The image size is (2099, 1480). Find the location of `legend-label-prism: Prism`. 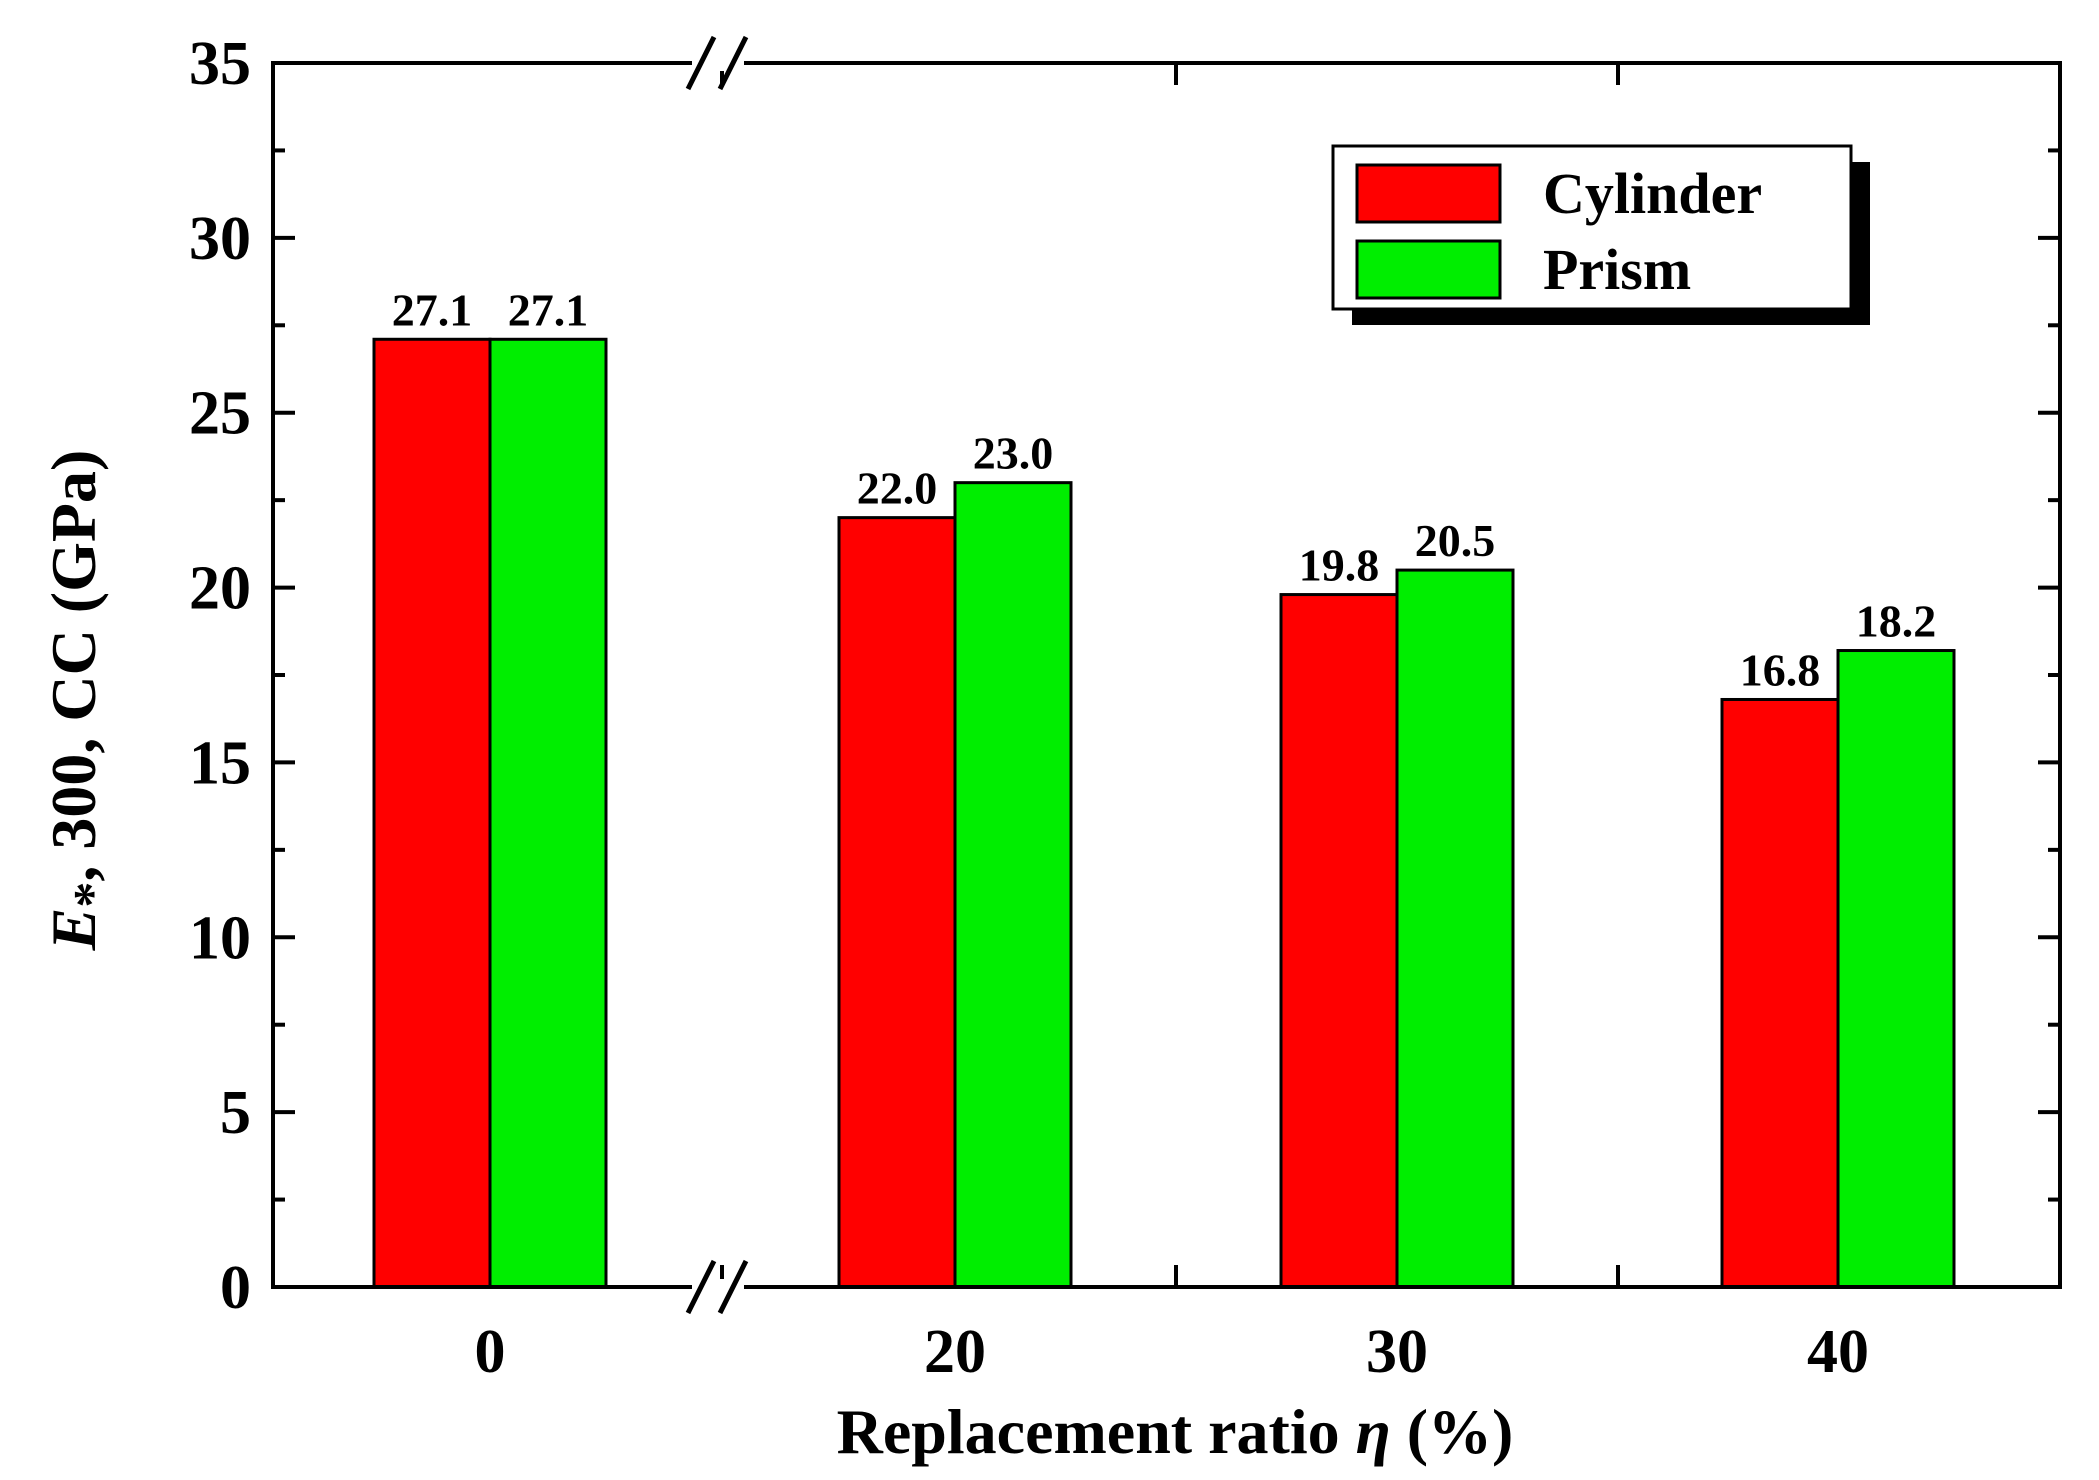

legend-label-prism: Prism is located at coordinates (1617, 269).